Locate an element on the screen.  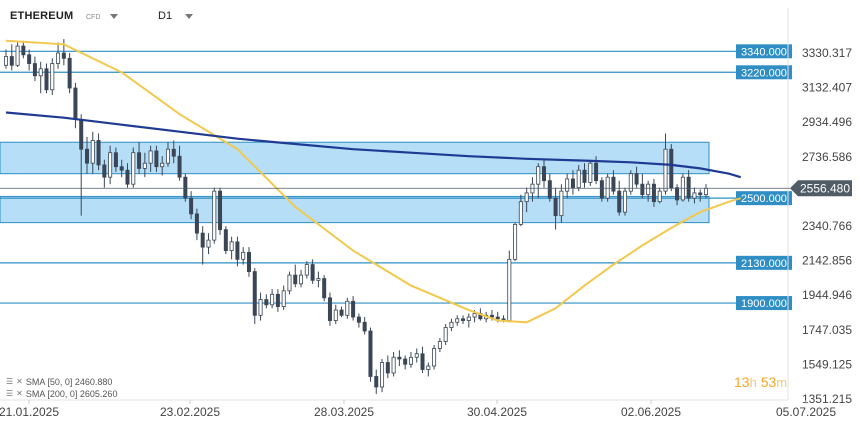
level-label: 2130.000 is located at coordinates (764, 264).